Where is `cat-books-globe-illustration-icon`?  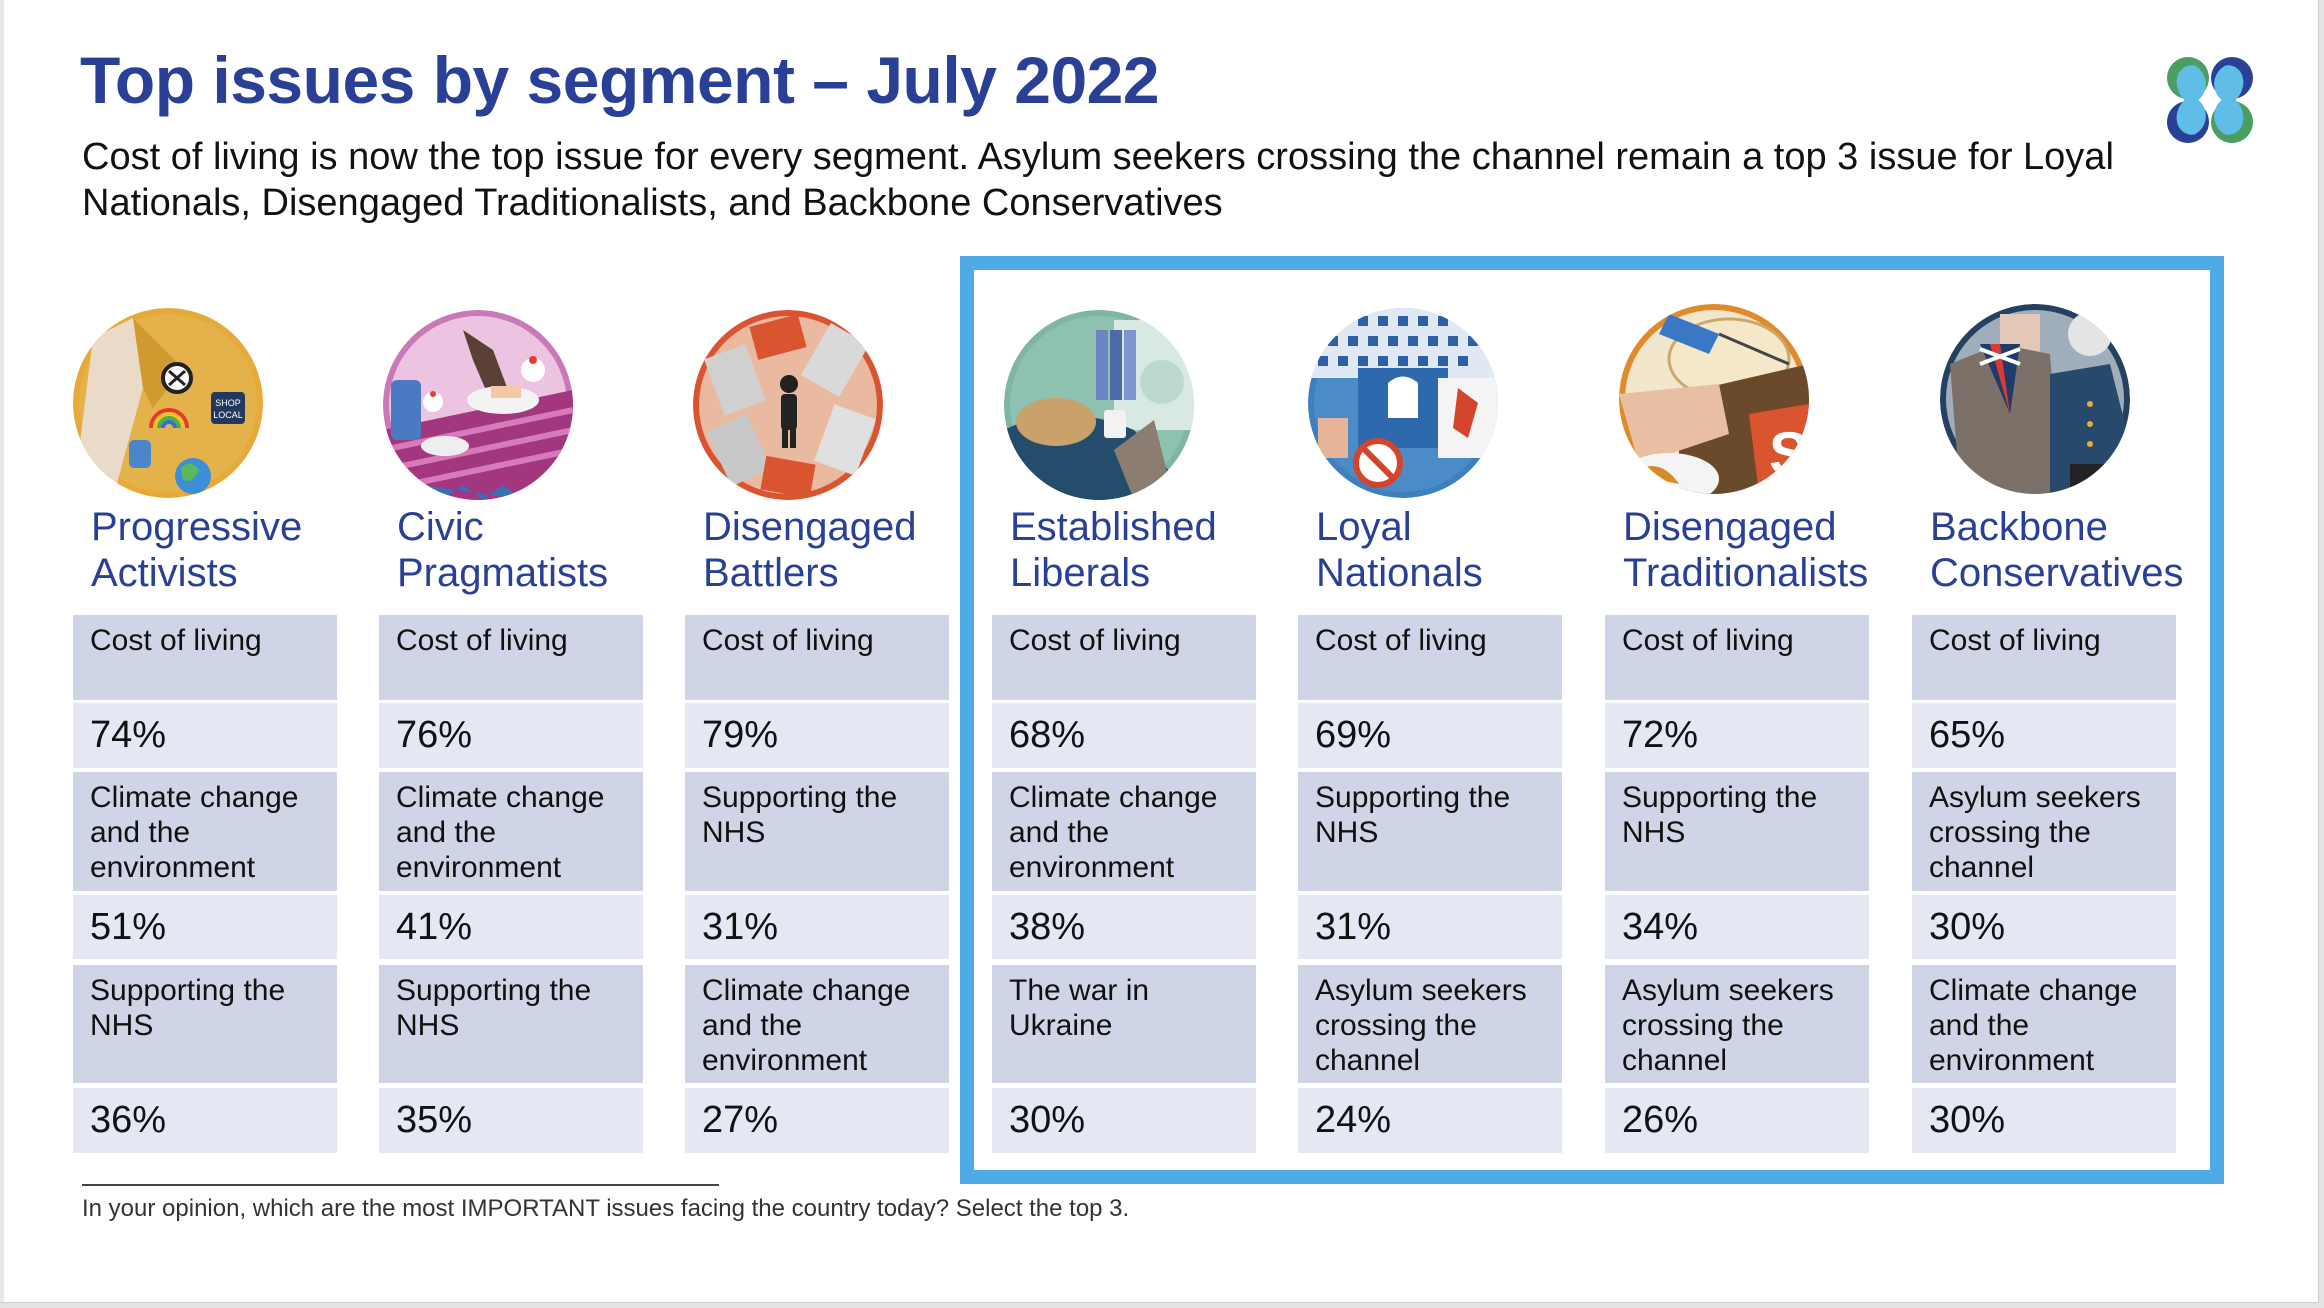 cat-books-globe-illustration-icon is located at coordinates (1099, 405).